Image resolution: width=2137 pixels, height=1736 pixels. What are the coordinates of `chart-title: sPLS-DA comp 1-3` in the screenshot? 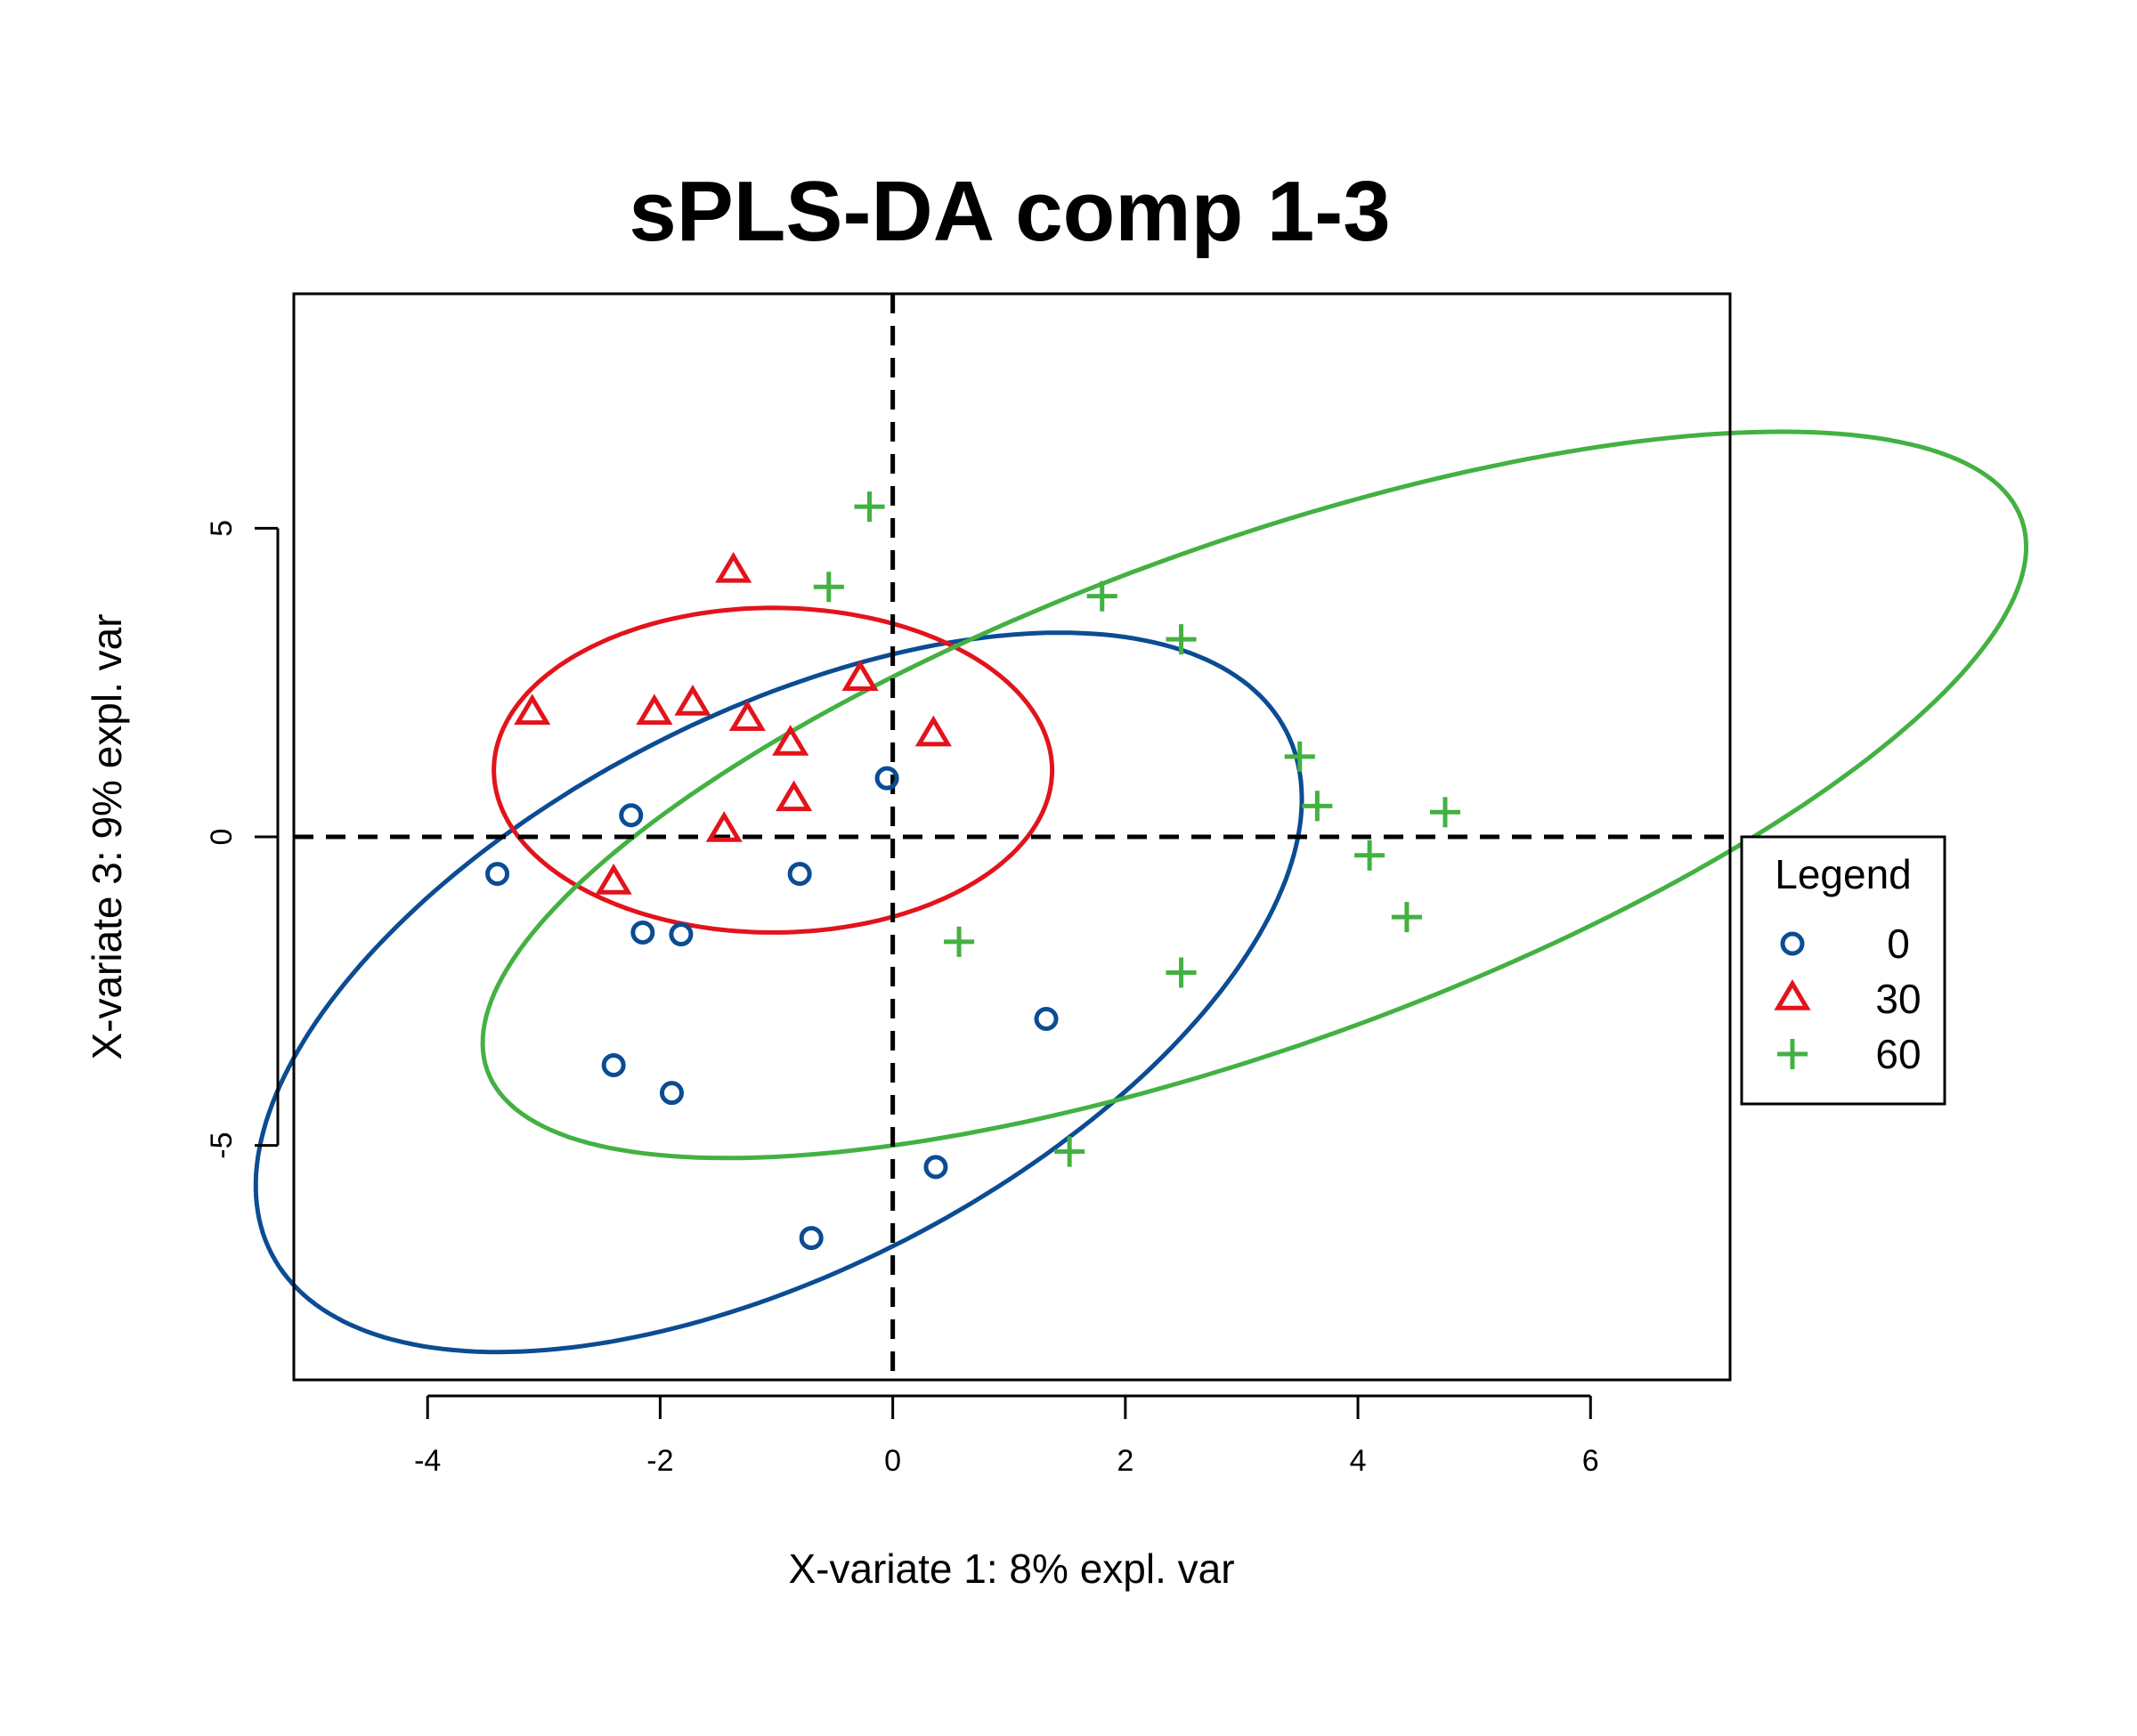 It's located at (1009, 211).